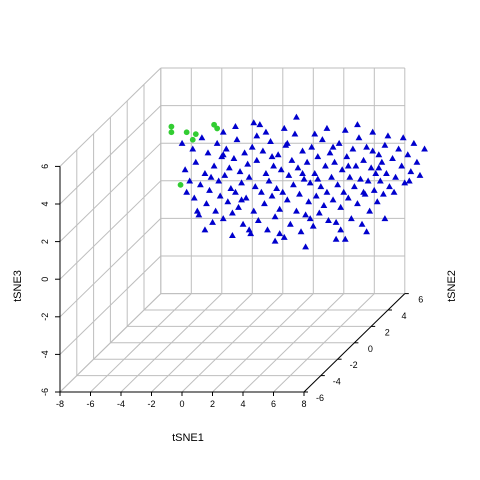  What do you see at coordinates (387, 332) in the screenshot?
I see `y-tick-label: 2` at bounding box center [387, 332].